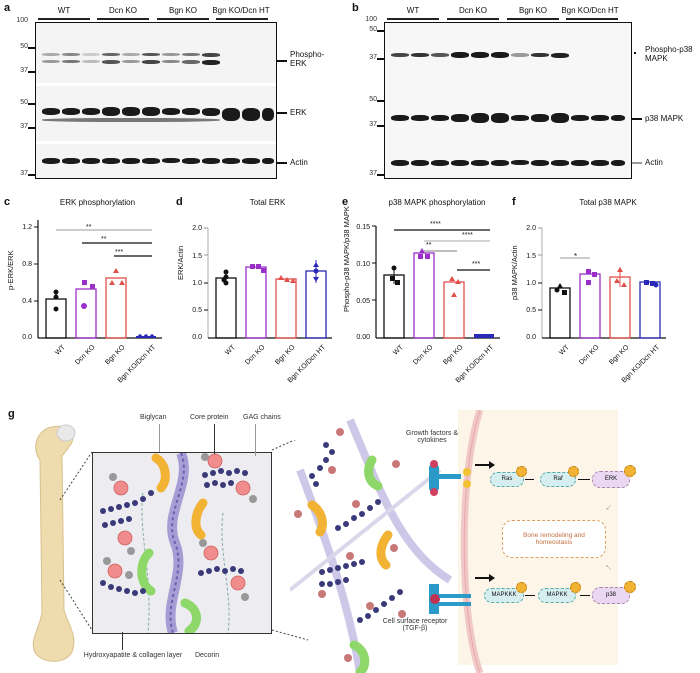  What do you see at coordinates (532, 10) in the screenshot?
I see `lane-group-bgn-ko: Bgn KO` at bounding box center [532, 10].